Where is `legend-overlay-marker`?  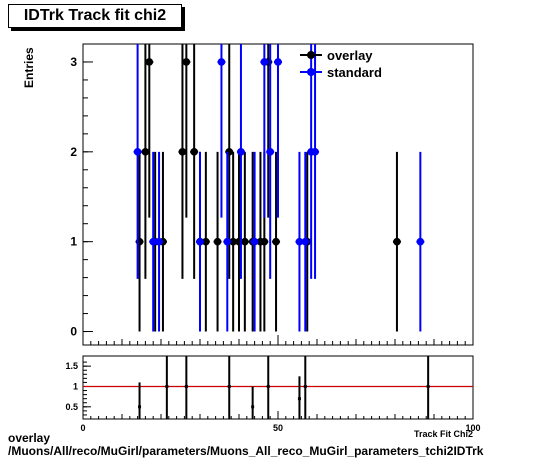 legend-overlay-marker is located at coordinates (311, 55).